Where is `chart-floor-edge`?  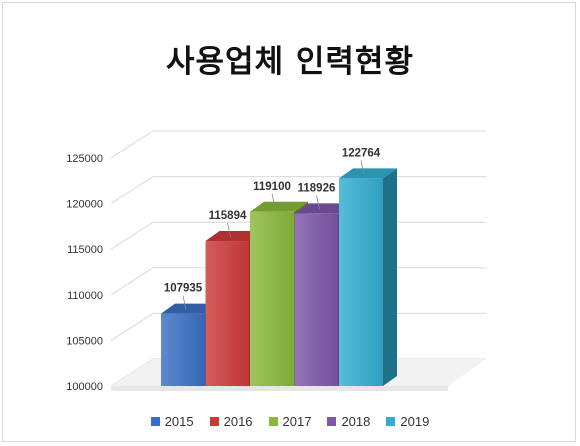
chart-floor-edge is located at coordinates (279, 388).